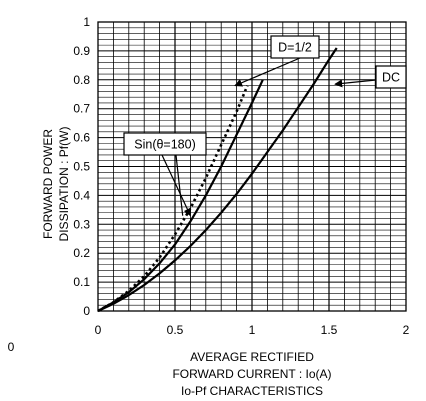 Image resolution: width=426 pixels, height=401 pixels. Describe the element at coordinates (175, 330) in the screenshot. I see `x-tick-label: 0.5` at that location.